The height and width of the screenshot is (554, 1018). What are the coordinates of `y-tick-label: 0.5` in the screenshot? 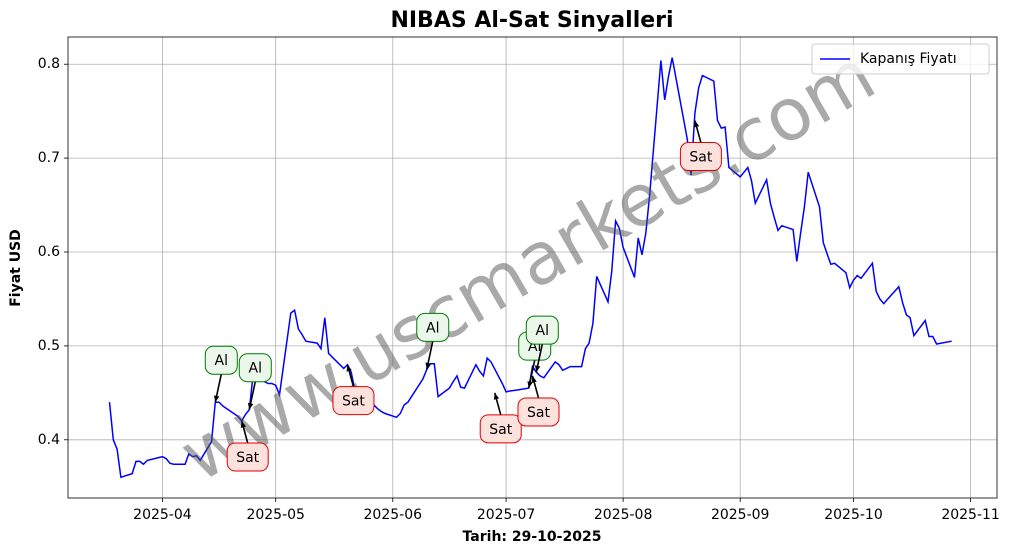 It's located at (49, 346).